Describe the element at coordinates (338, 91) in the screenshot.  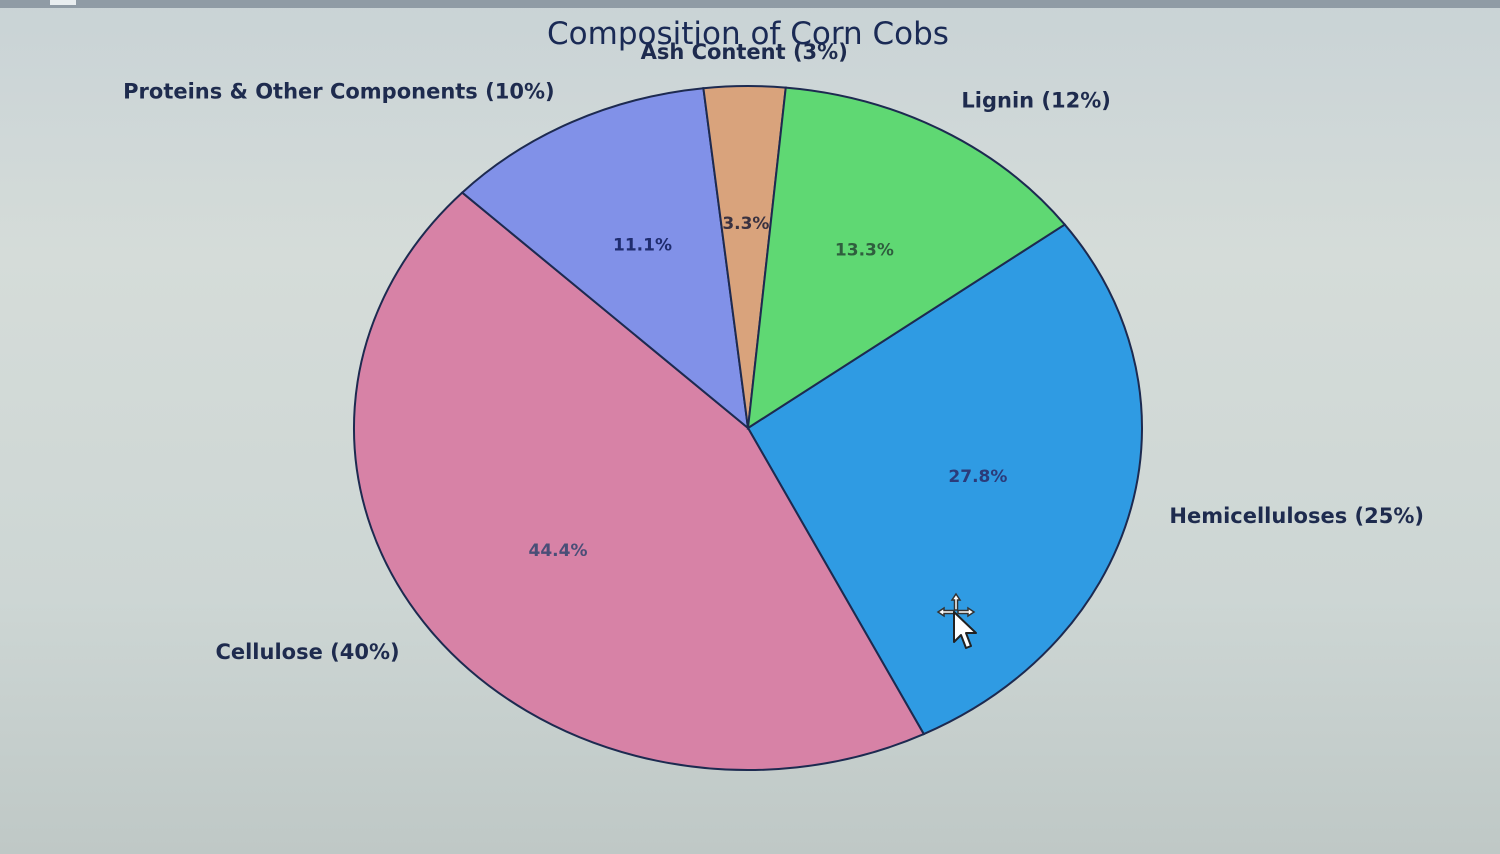
I see `pie-slice-label: Proteins & Other Components (10%)` at that location.